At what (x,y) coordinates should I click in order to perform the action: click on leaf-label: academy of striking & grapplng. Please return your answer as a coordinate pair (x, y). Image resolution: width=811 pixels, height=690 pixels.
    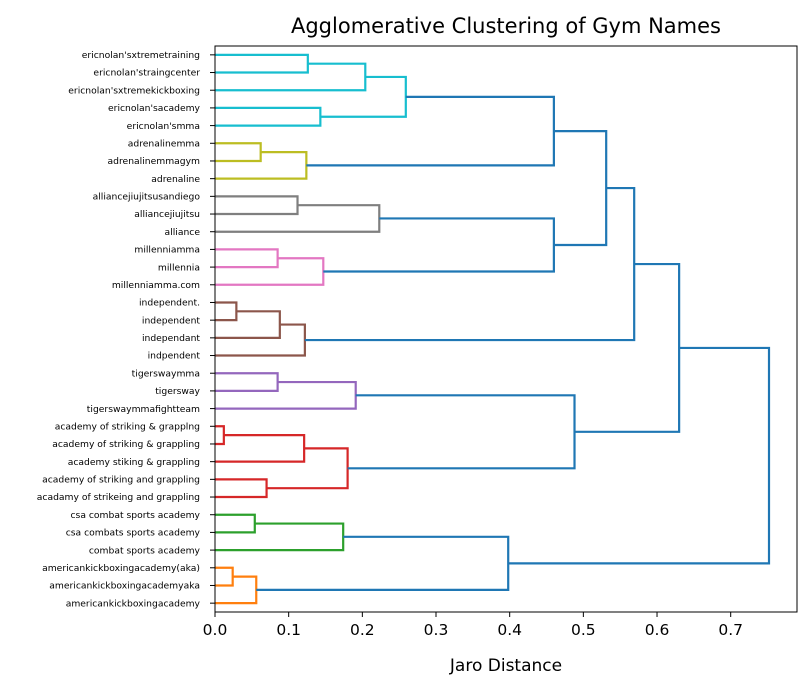
    Looking at the image, I should click on (127, 426).